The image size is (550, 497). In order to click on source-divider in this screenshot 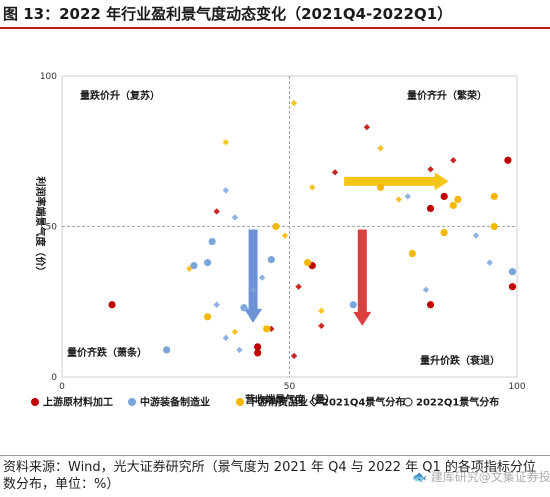, I will do `click(275, 455)`.